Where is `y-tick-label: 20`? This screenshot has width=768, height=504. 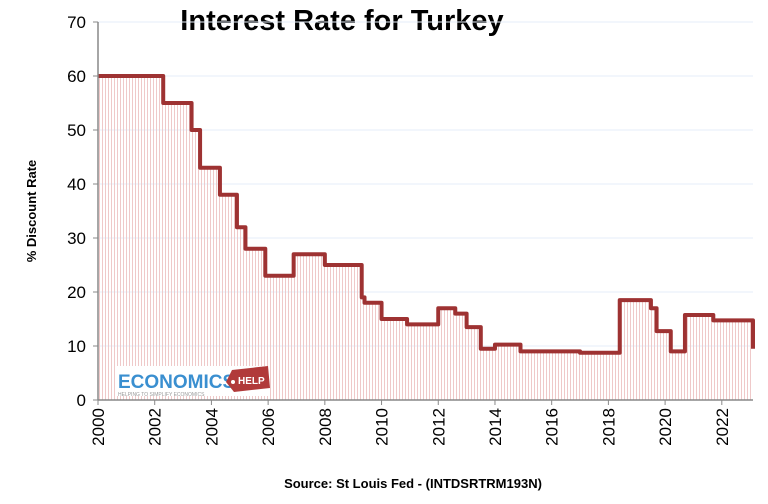
y-tick-label: 20 is located at coordinates (76, 292).